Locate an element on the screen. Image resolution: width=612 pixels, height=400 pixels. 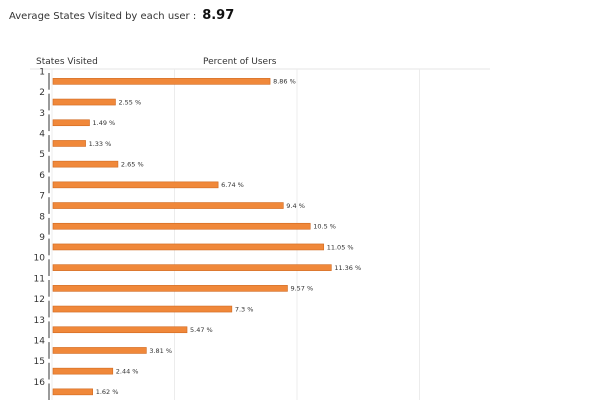
data-value-label: 10.5 % is located at coordinates (324, 227).